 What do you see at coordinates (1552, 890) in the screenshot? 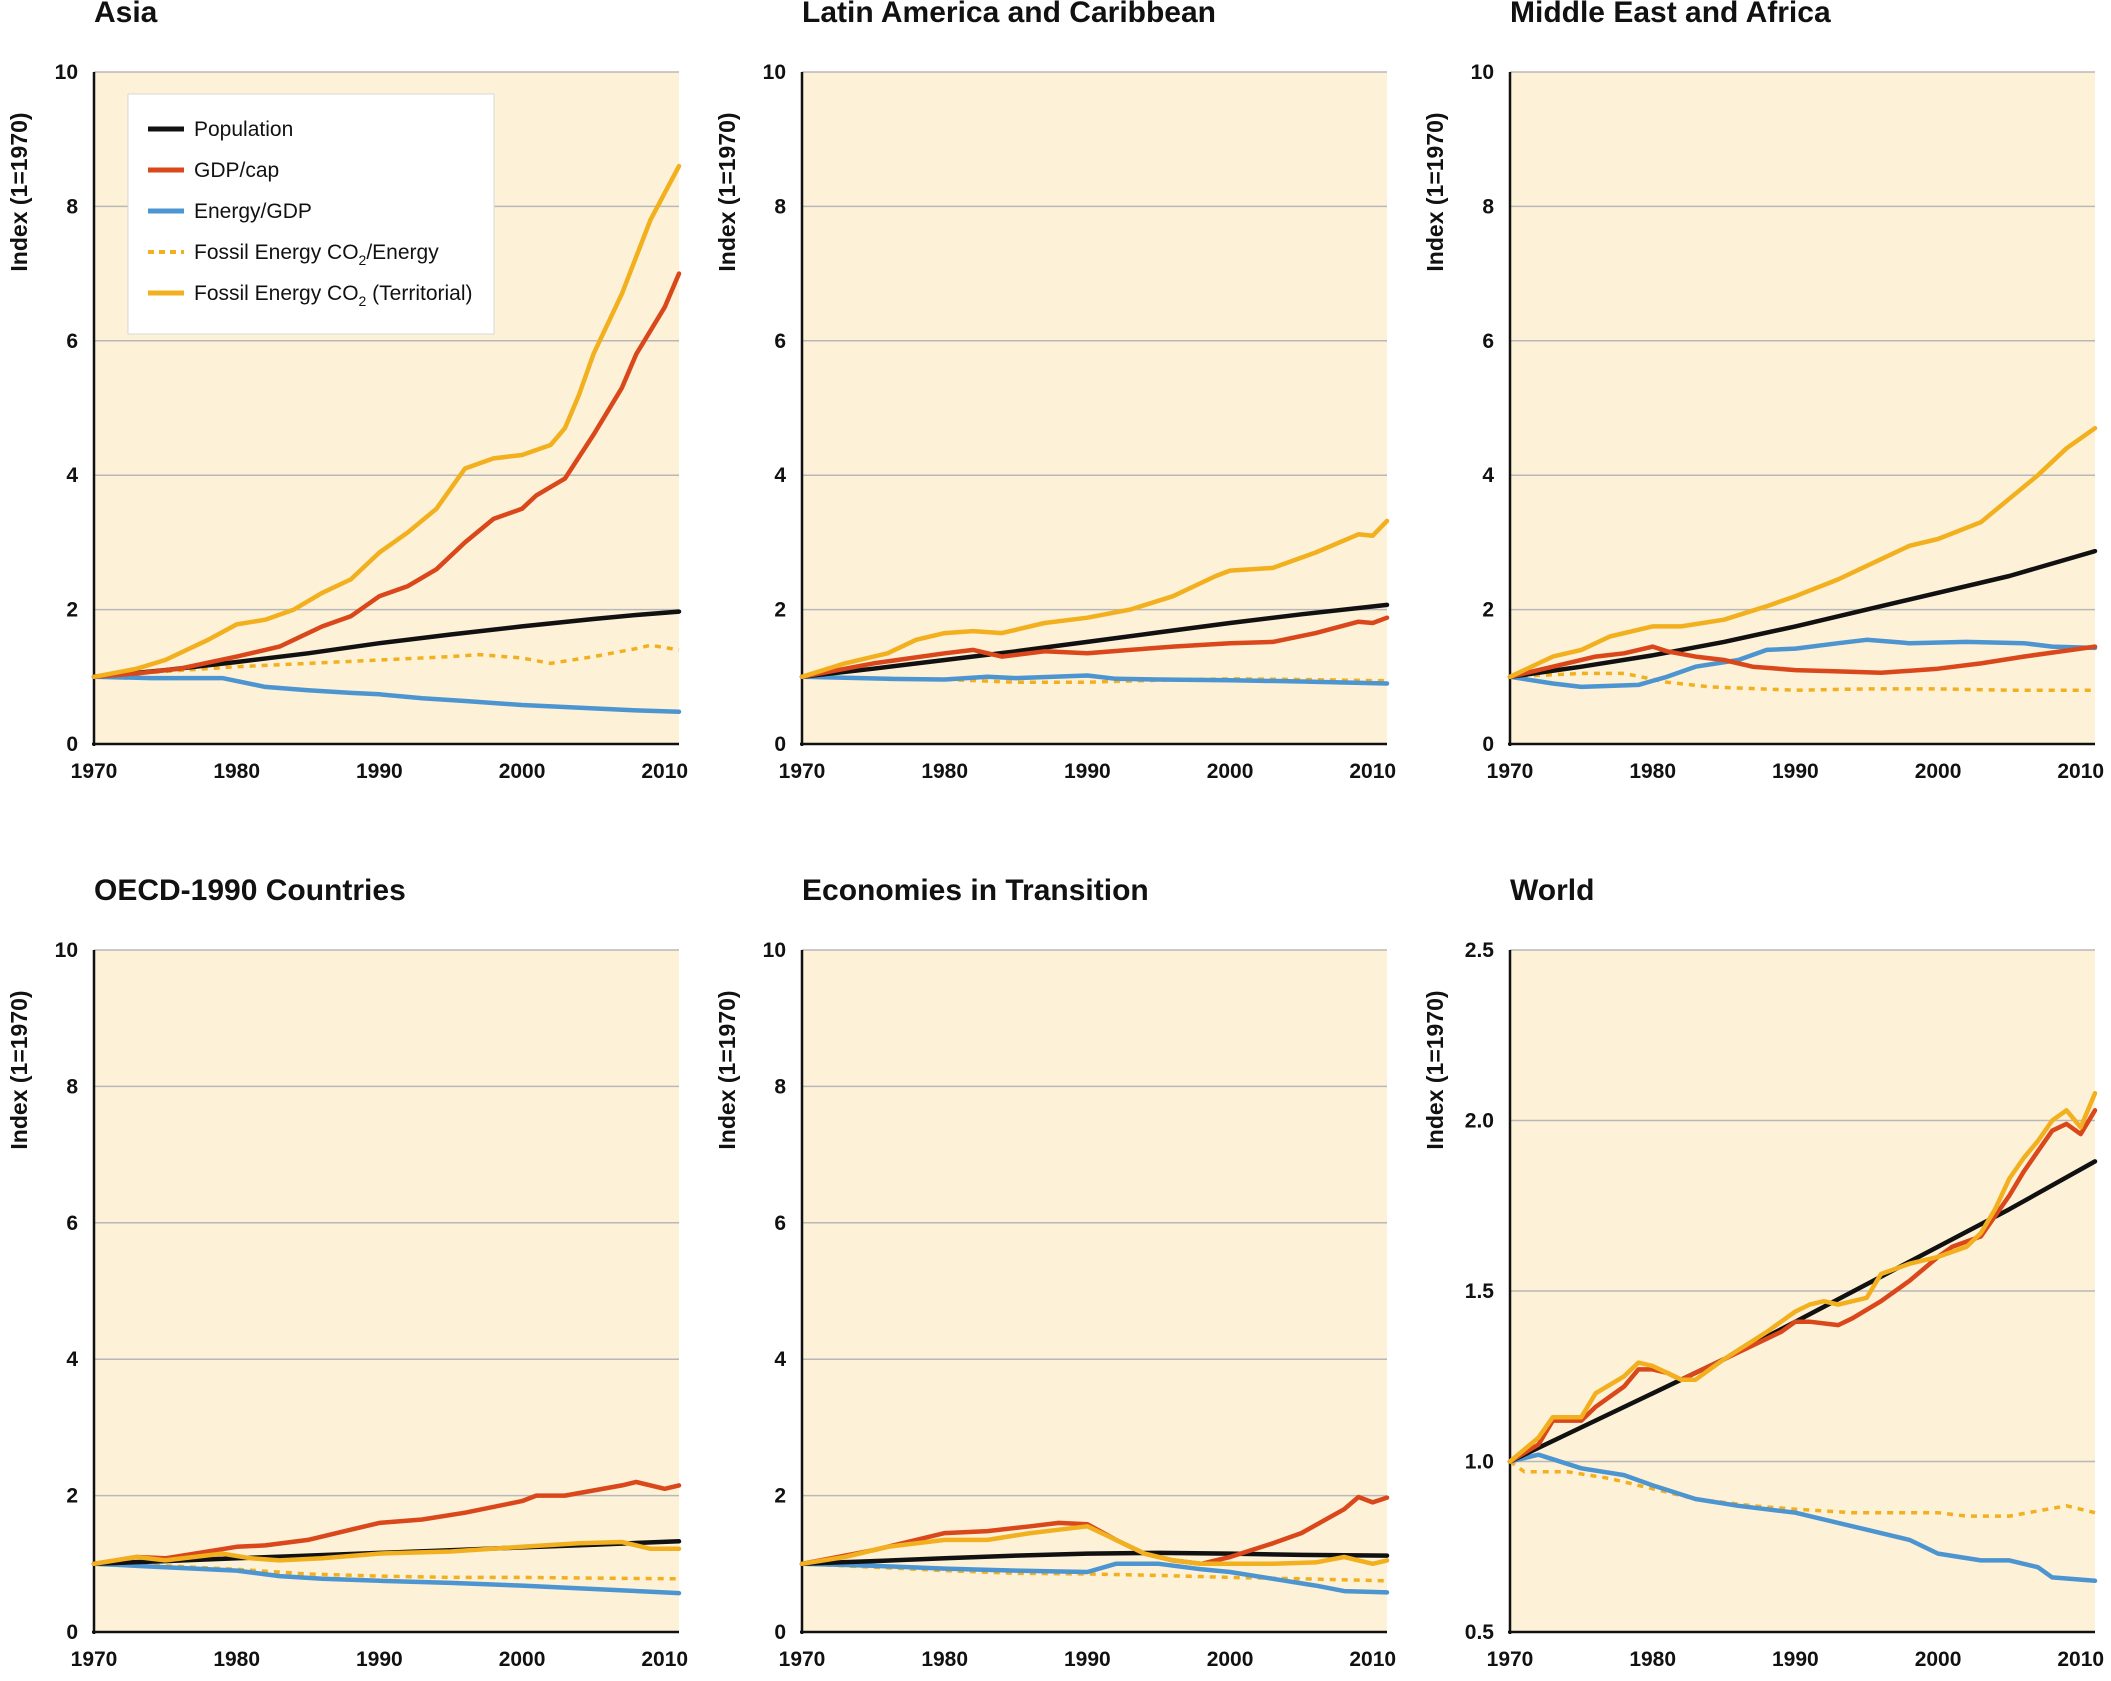
I see `panel-title: World` at bounding box center [1552, 890].